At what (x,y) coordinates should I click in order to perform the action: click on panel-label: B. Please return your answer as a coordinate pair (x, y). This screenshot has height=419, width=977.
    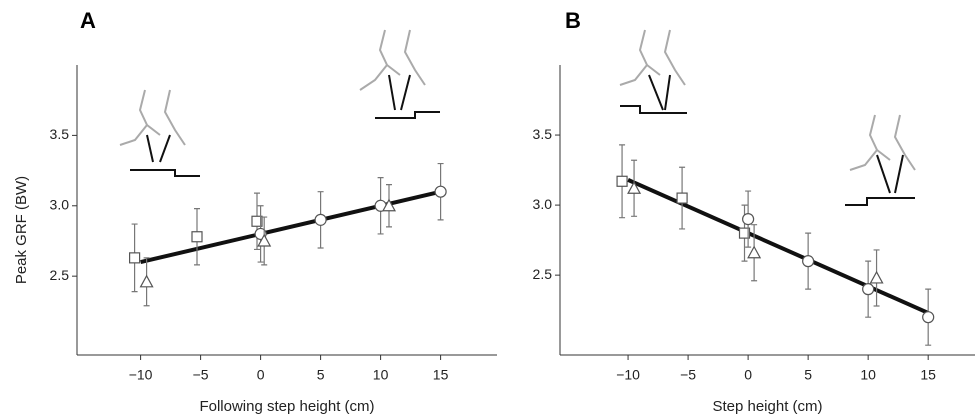
    Looking at the image, I should click on (573, 20).